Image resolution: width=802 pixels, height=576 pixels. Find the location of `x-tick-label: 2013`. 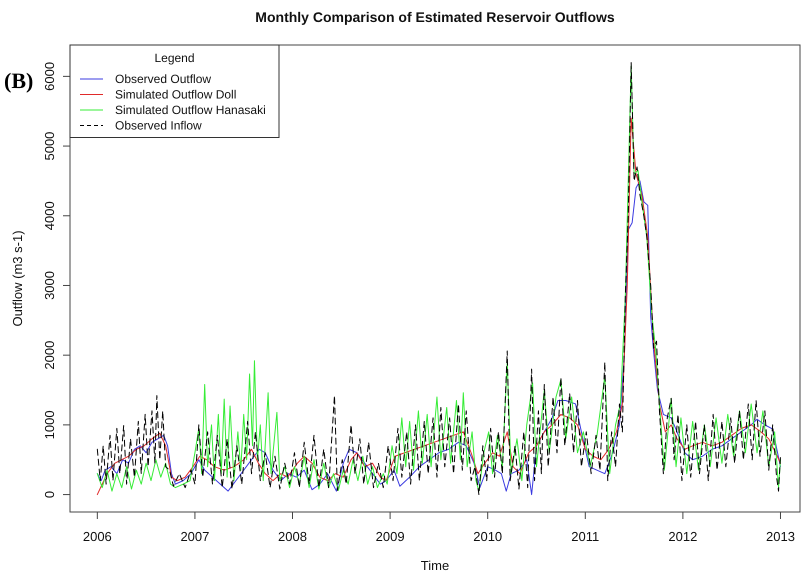

x-tick-label: 2013 is located at coordinates (780, 536).